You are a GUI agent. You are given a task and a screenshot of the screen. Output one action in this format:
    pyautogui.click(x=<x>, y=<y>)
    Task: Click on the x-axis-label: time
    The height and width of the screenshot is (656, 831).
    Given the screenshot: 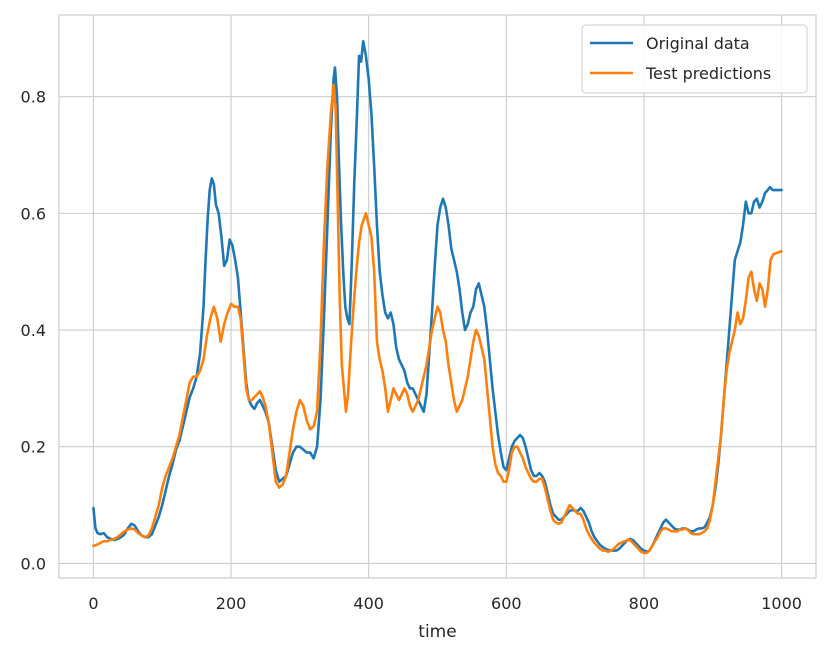 What is the action you would take?
    pyautogui.click(x=437, y=632)
    